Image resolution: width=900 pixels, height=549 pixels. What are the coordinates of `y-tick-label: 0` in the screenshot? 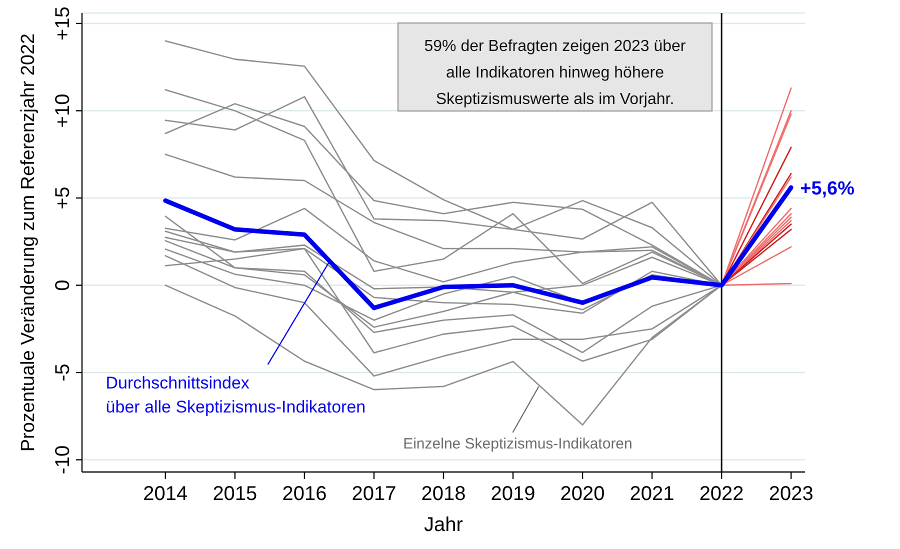 It's located at (63, 285).